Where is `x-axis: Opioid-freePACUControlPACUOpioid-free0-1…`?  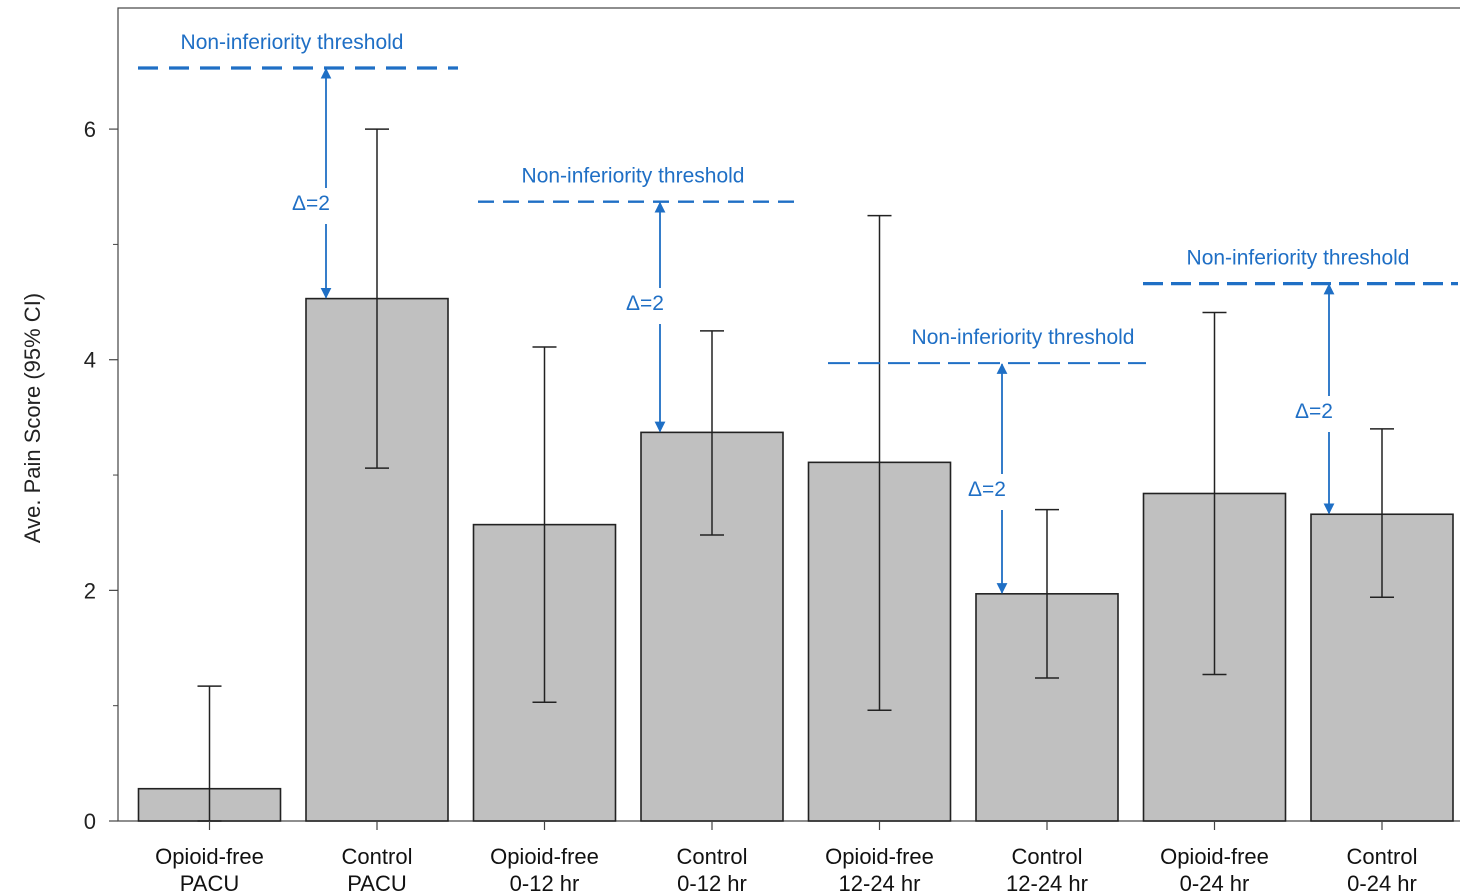
x-axis: Opioid-freePACUControlPACUOpioid-free0-1… is located at coordinates (786, 858).